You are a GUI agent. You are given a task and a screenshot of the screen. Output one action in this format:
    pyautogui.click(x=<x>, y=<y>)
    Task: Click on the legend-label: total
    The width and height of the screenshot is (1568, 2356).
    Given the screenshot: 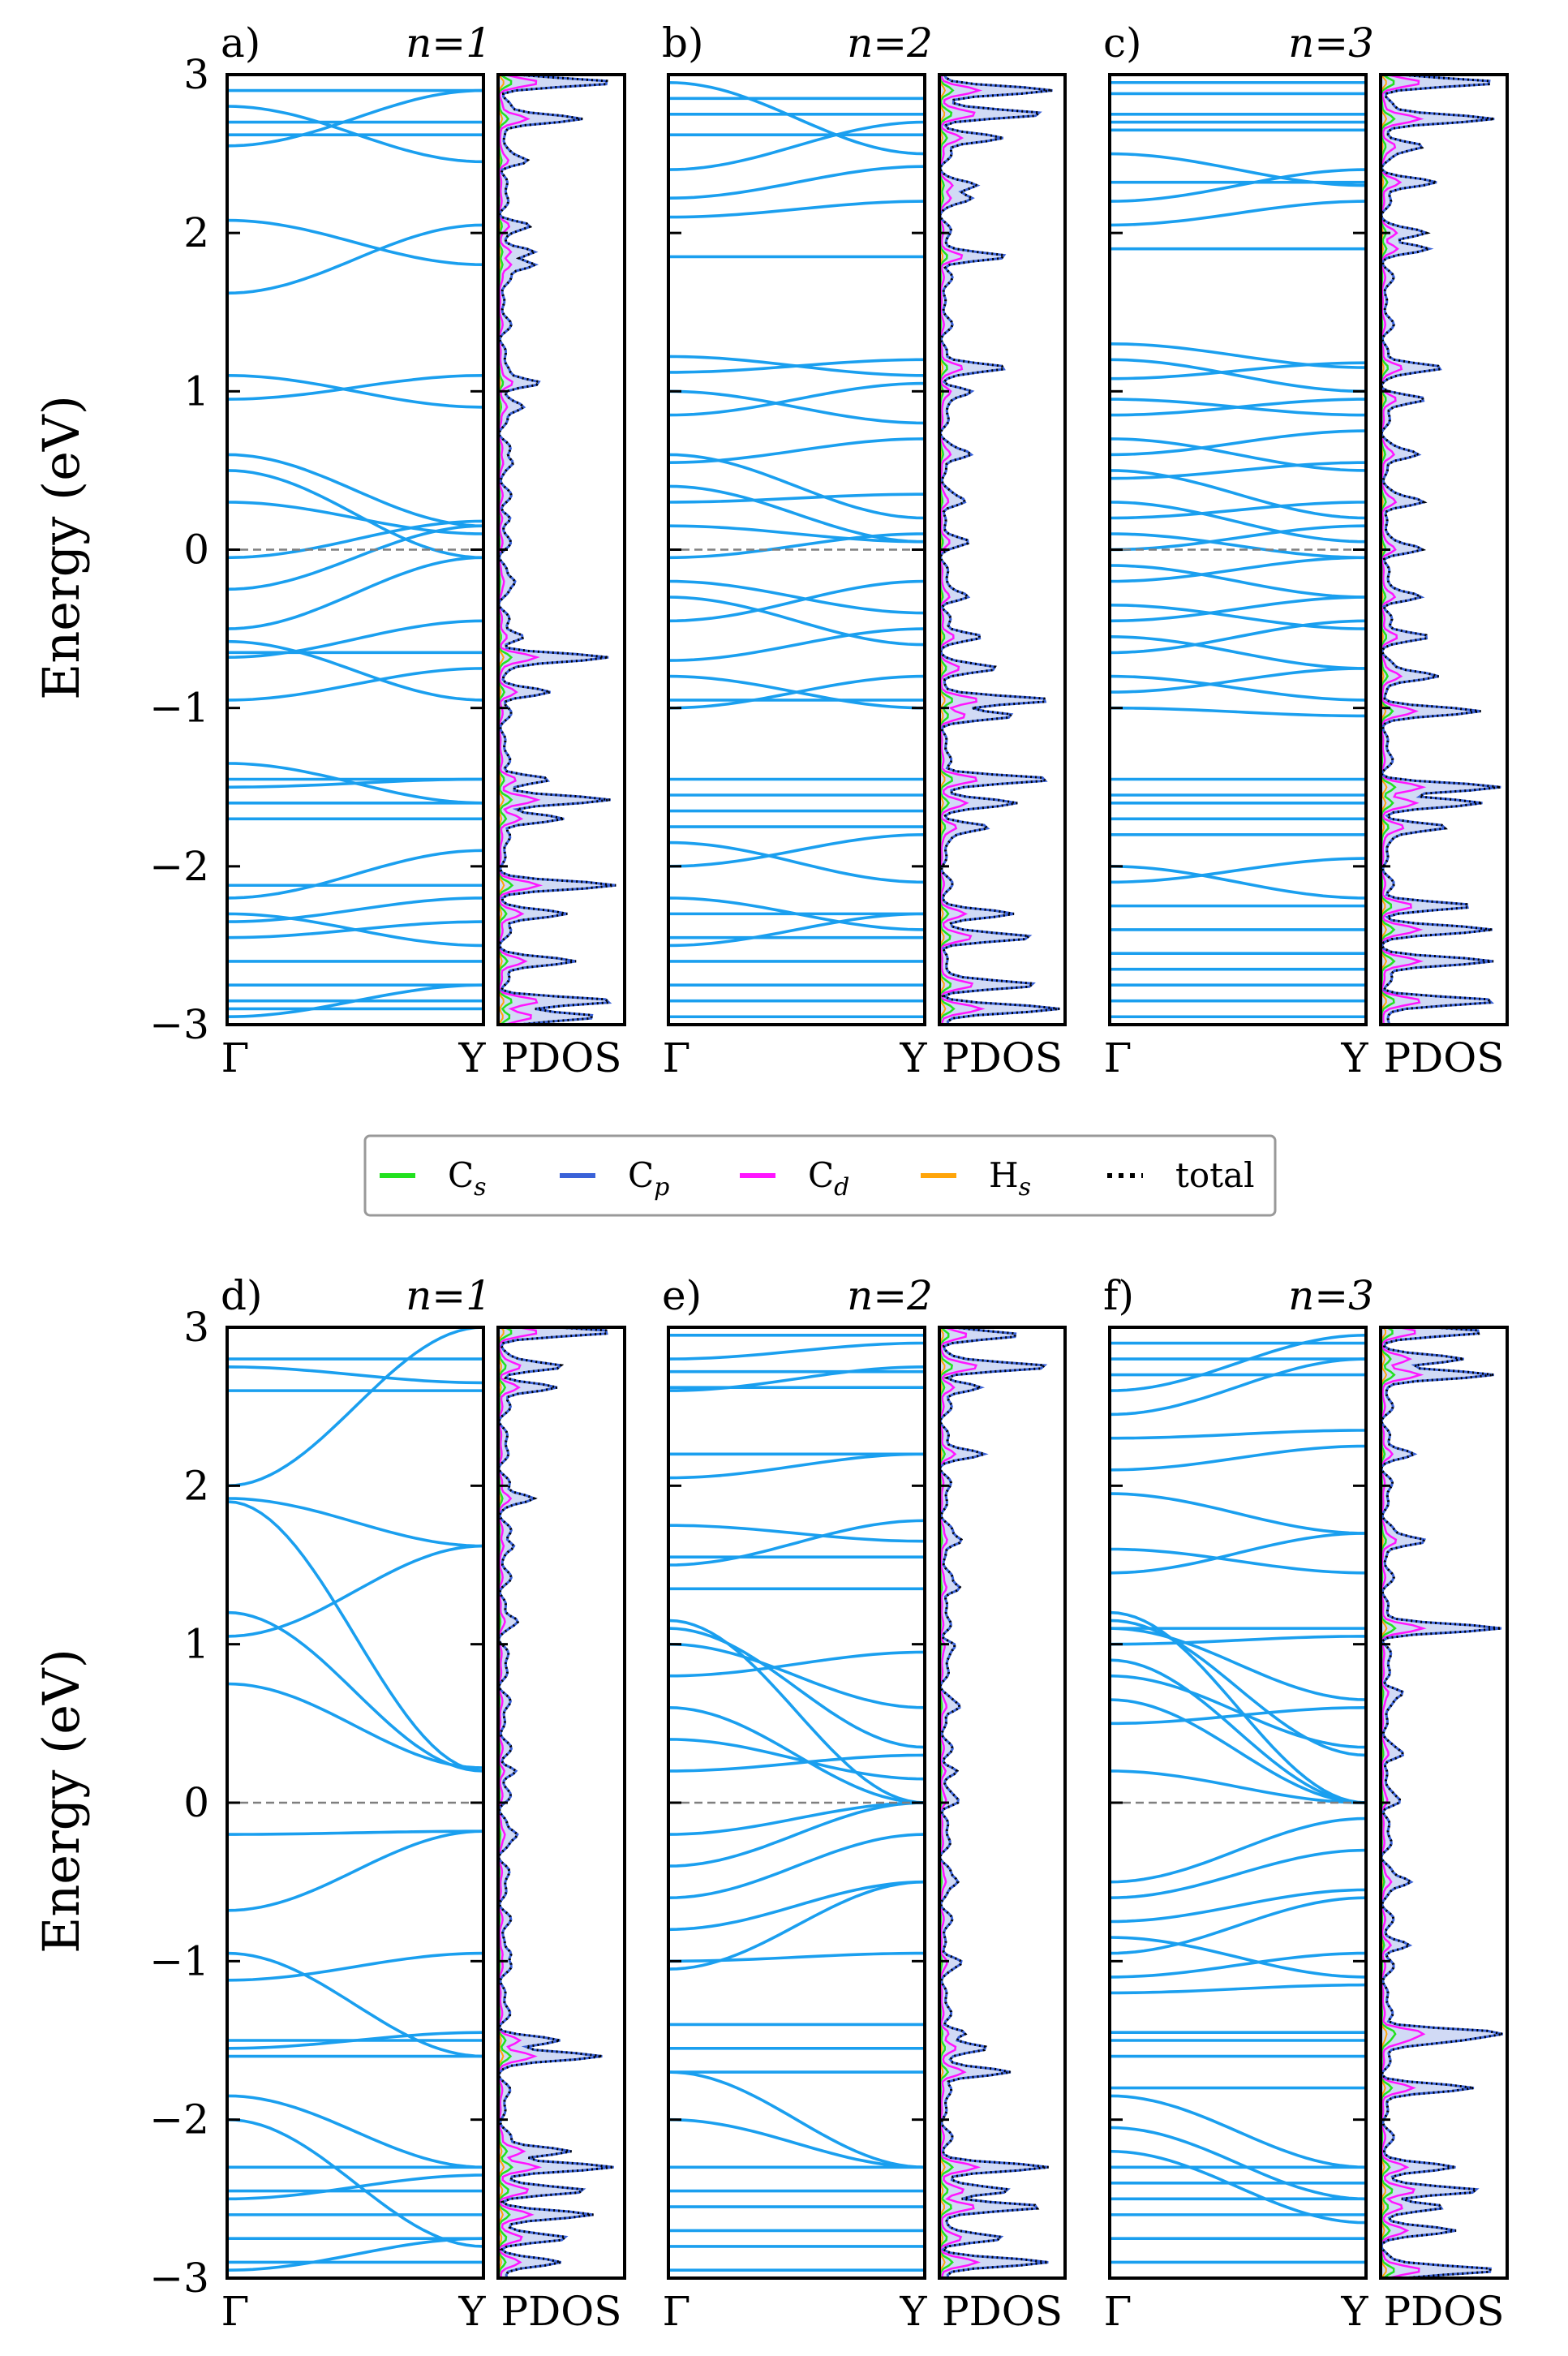 What is the action you would take?
    pyautogui.click(x=1215, y=1175)
    